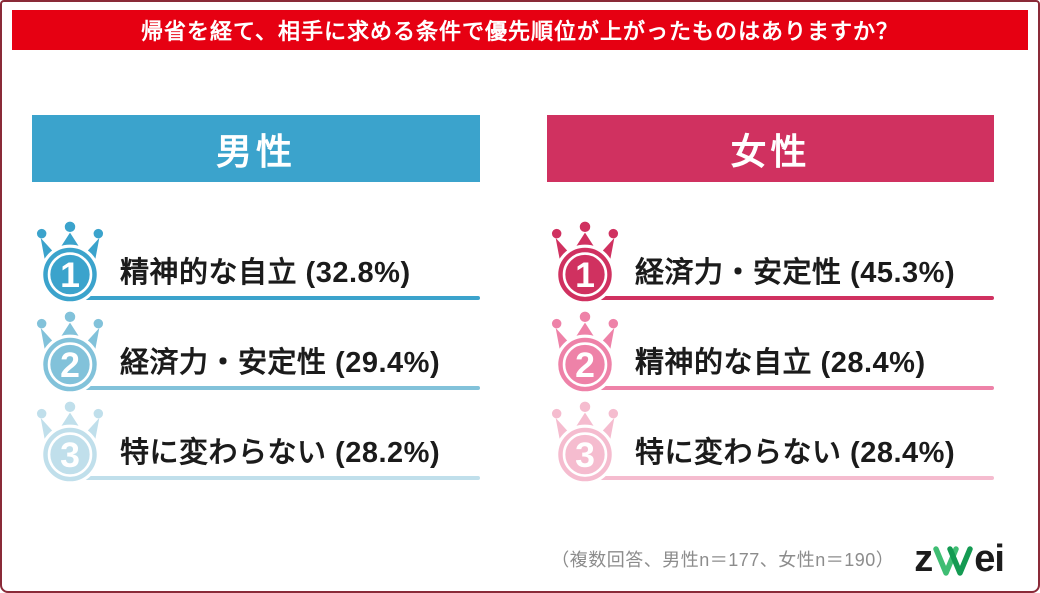 The width and height of the screenshot is (1040, 593). I want to click on male-rank-3-row: 3 特に変わらない (28.2%), so click(256, 442).